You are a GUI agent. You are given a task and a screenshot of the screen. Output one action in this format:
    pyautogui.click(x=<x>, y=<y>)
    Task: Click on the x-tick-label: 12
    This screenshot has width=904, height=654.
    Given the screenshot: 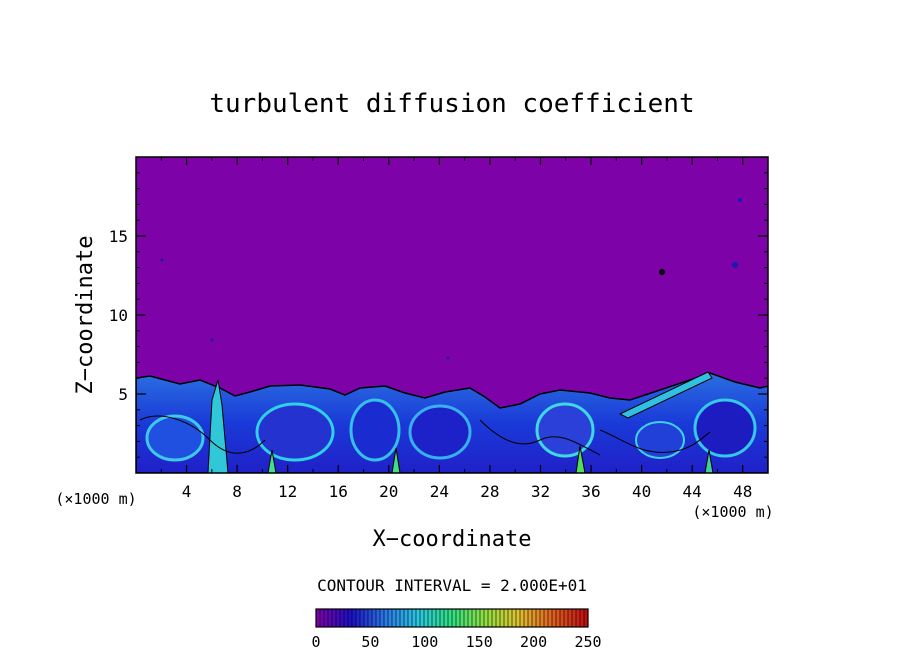 What is the action you would take?
    pyautogui.click(x=287, y=491)
    